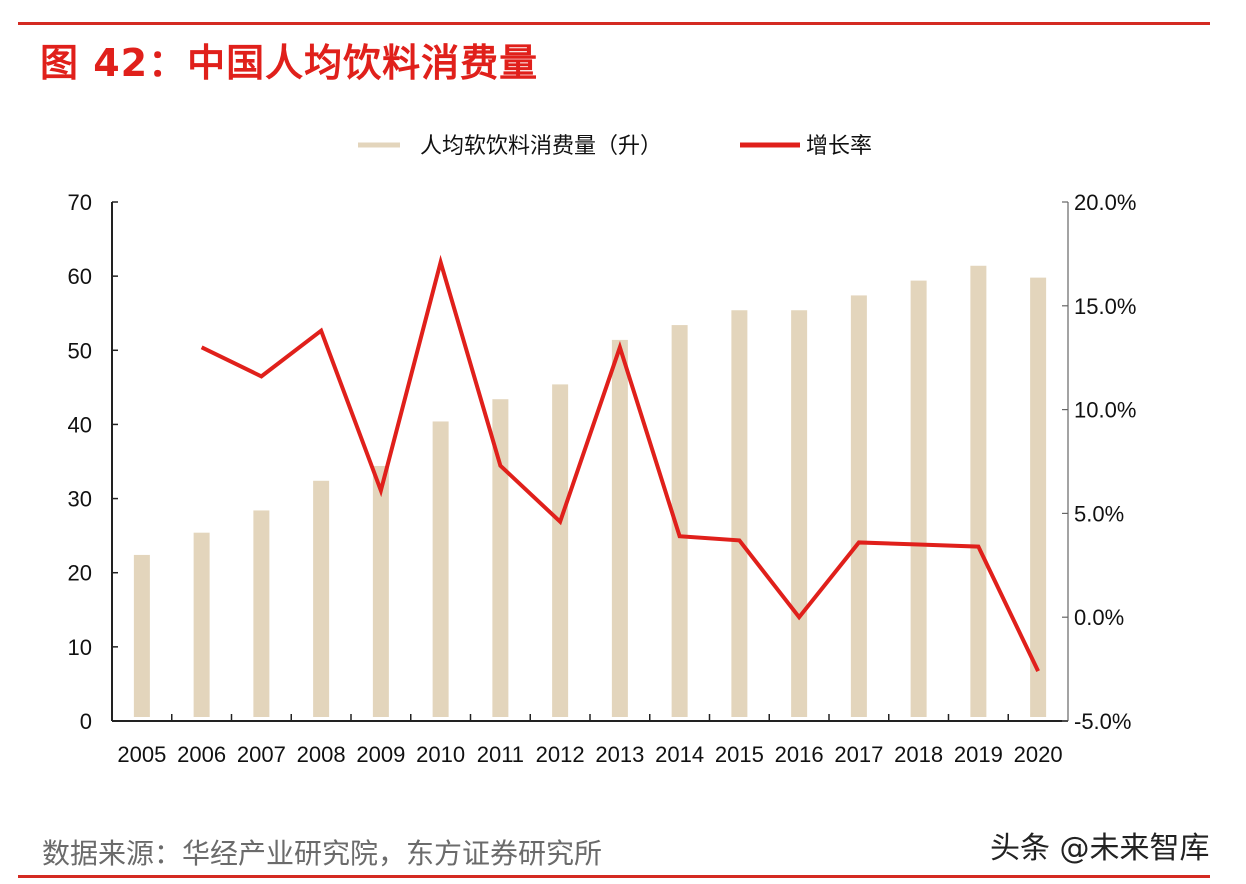  What do you see at coordinates (80, 350) in the screenshot?
I see `left-tick-label: 50` at bounding box center [80, 350].